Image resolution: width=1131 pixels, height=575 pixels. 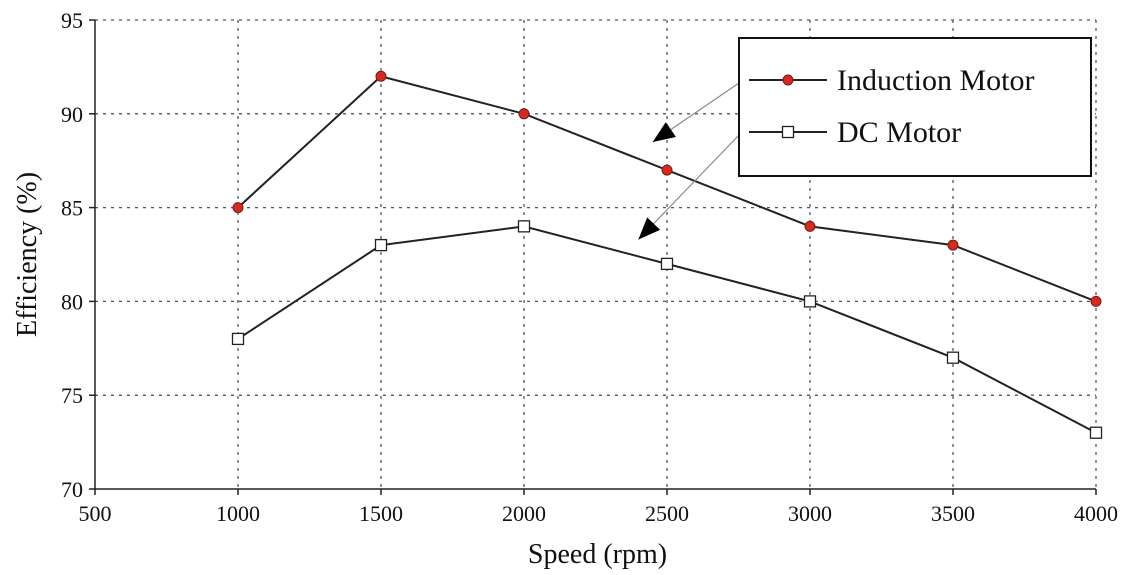 What do you see at coordinates (27, 254) in the screenshot?
I see `y-axis-title: Efficiency (%)` at bounding box center [27, 254].